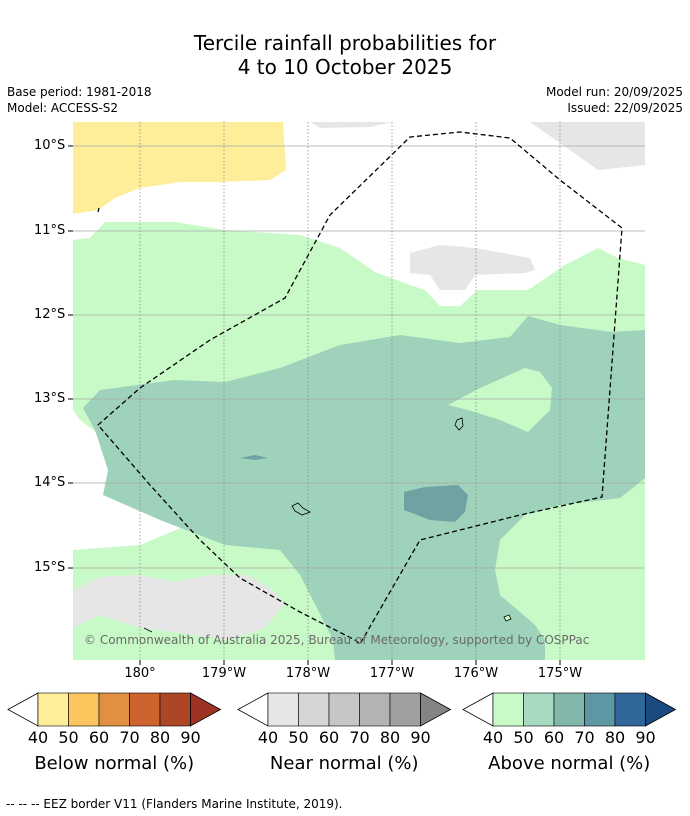  Describe the element at coordinates (50, 314) in the screenshot. I see `lat-label-12s: 12°S` at that location.